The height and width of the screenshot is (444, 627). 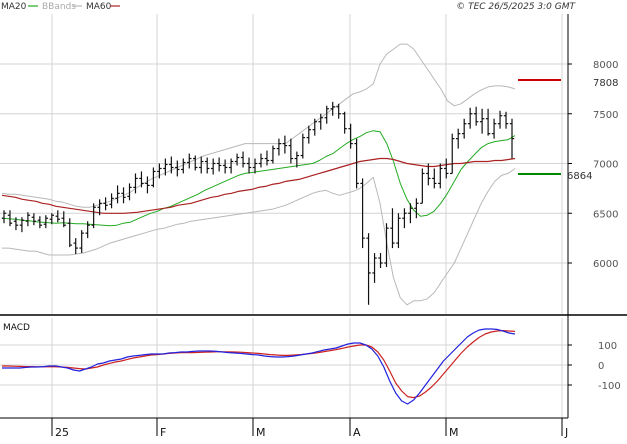 What do you see at coordinates (605, 65) in the screenshot?
I see `price-tick-label: 8000` at bounding box center [605, 65].